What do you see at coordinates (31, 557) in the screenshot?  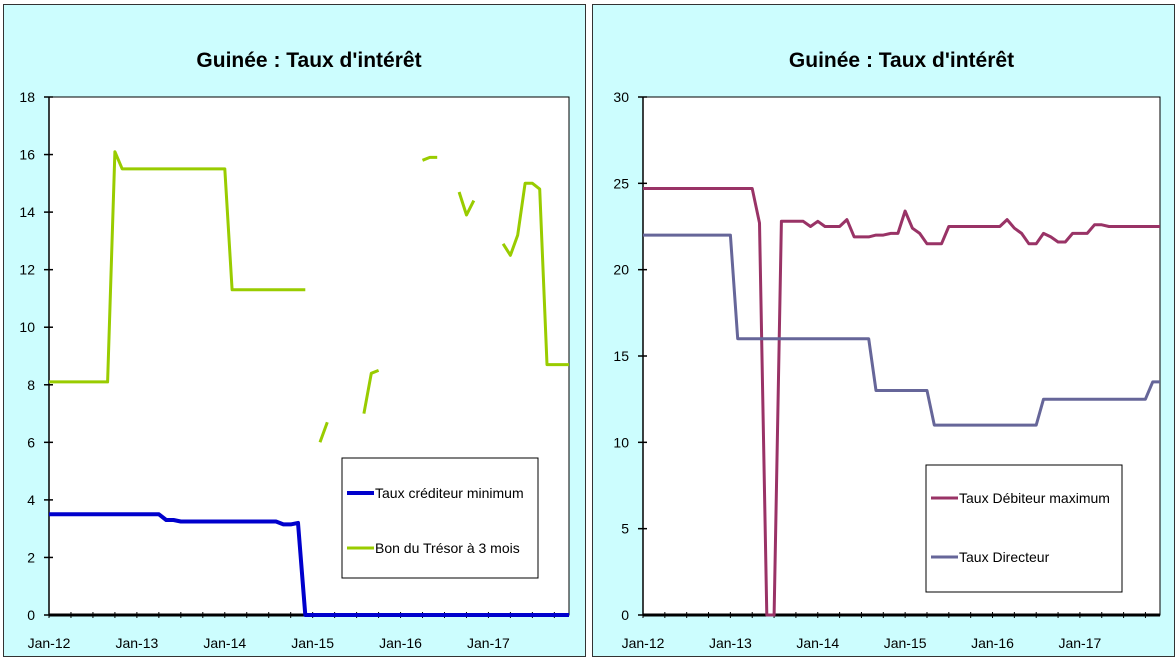 I see `chart-left-y-tick-label: 2` at bounding box center [31, 557].